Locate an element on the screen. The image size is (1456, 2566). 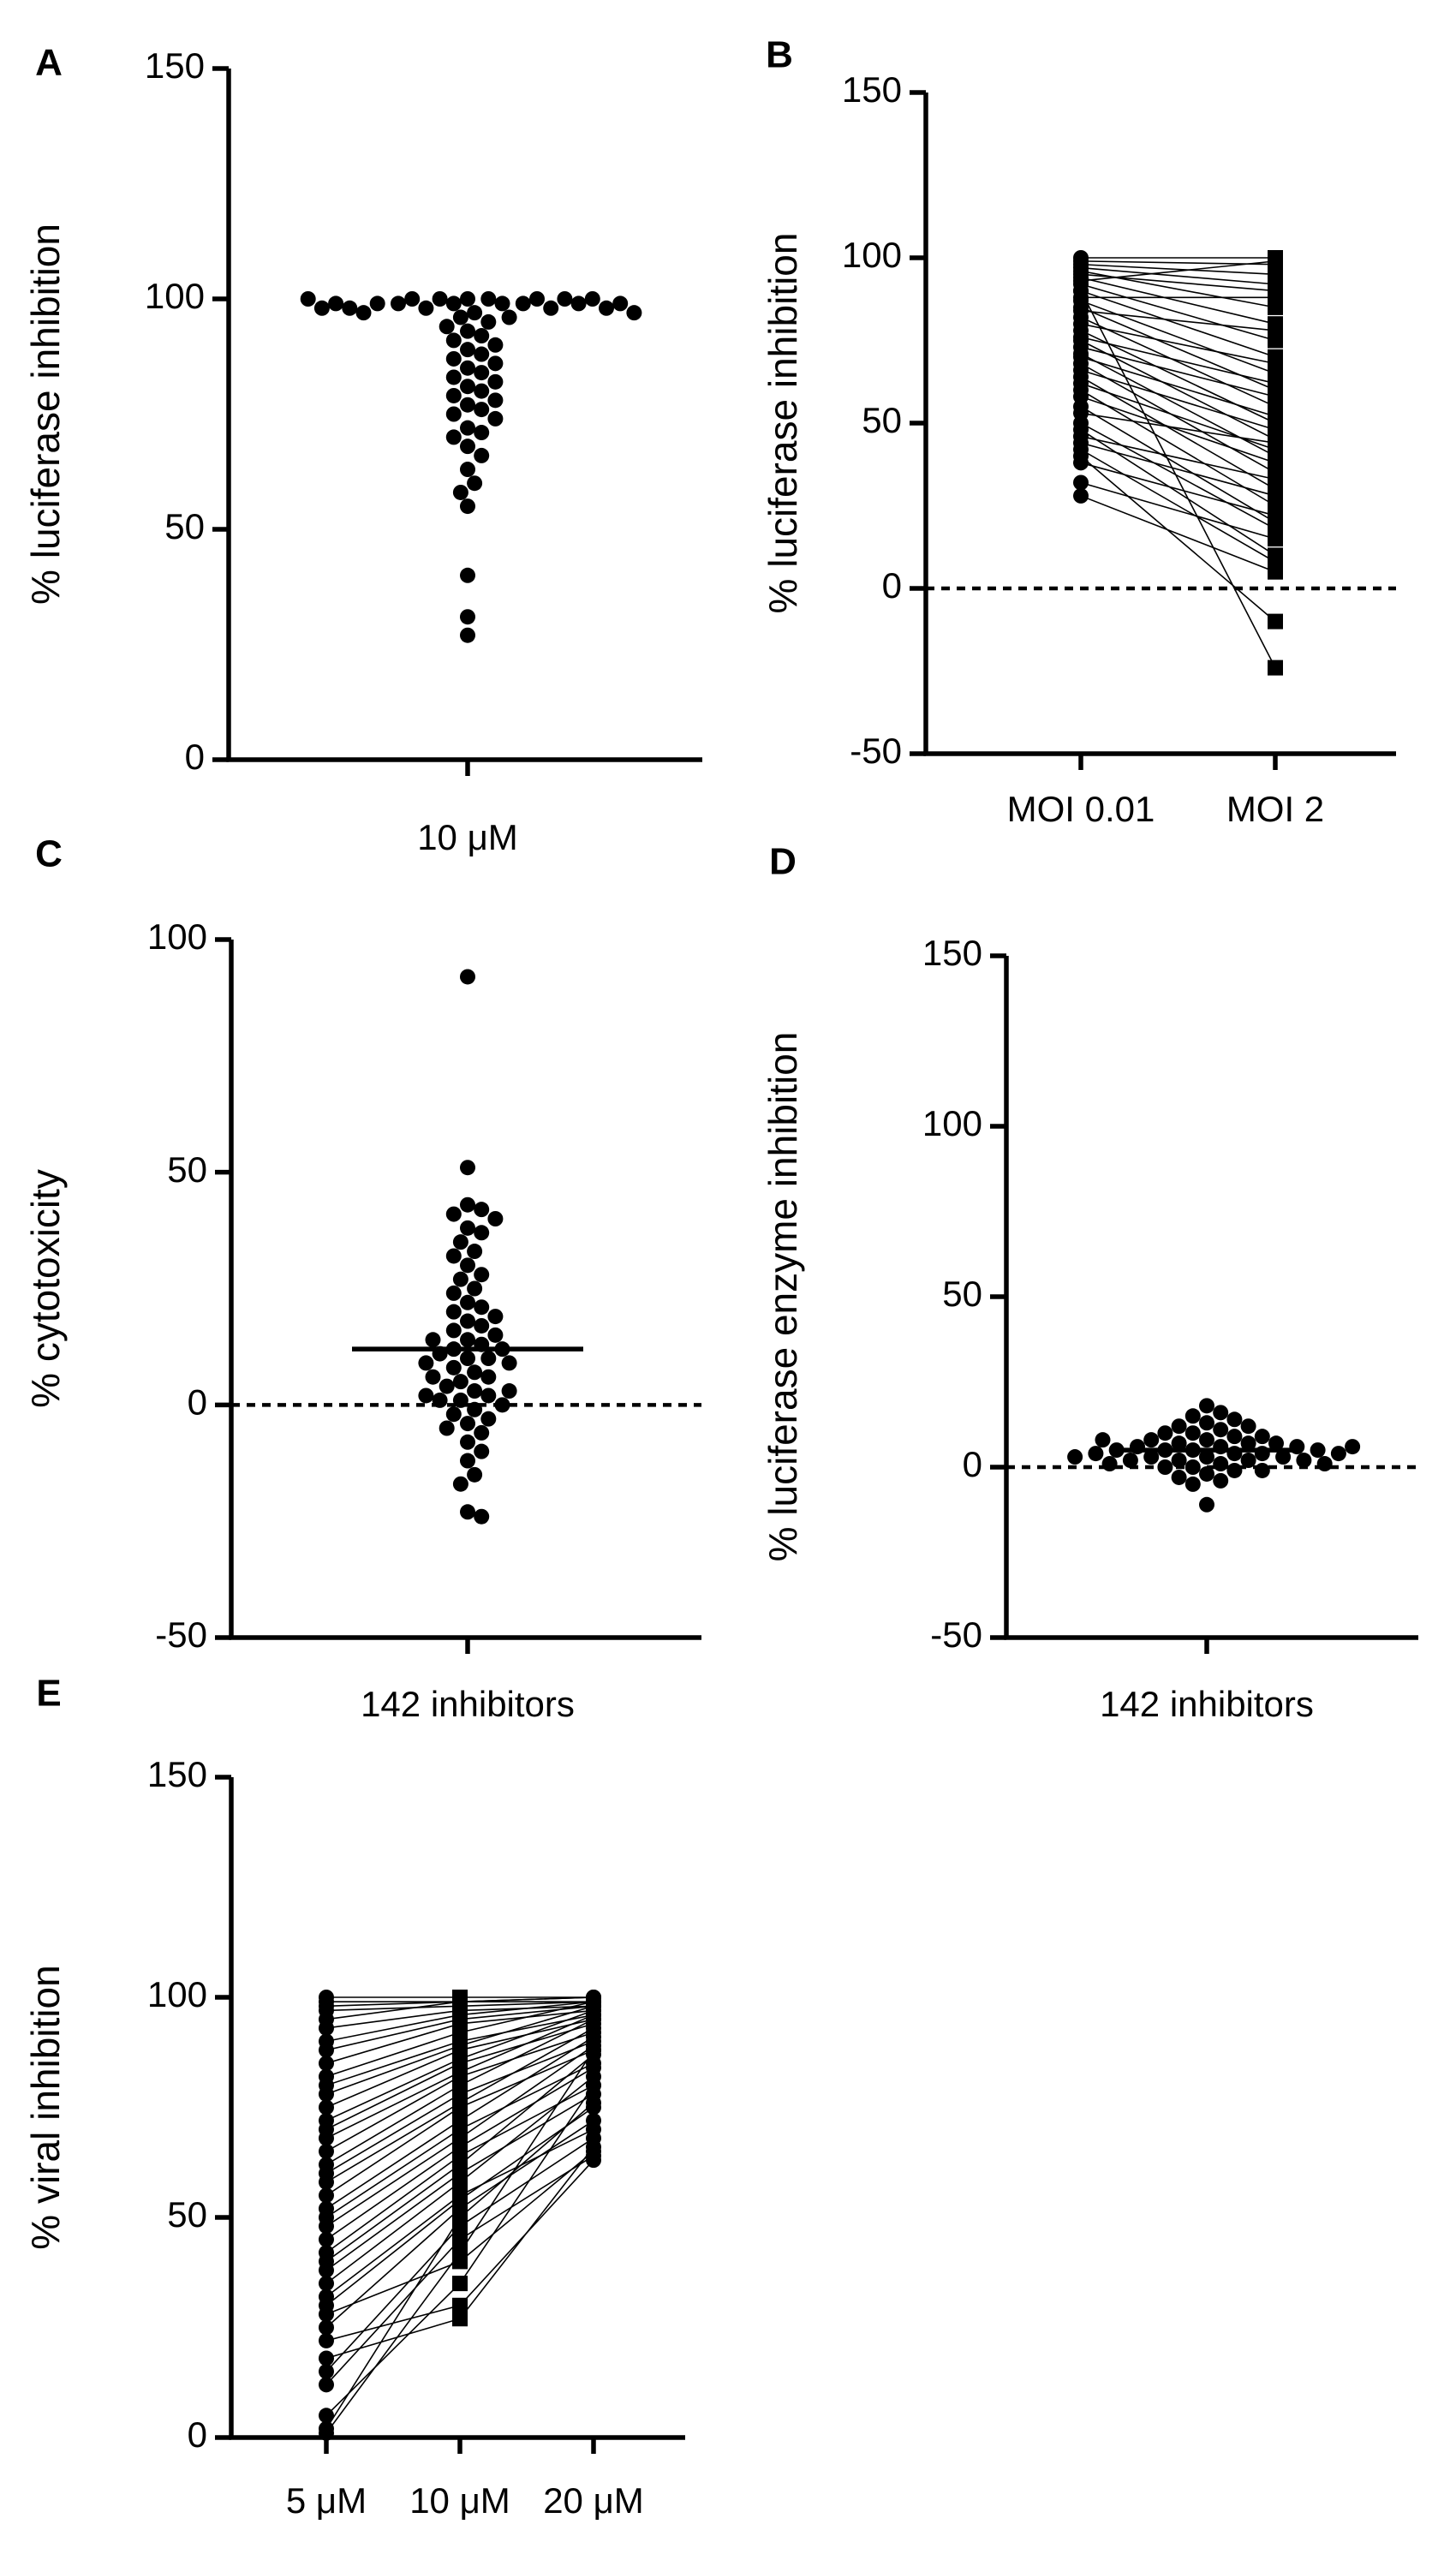
x-tick-label: MOI 2 is located at coordinates (1275, 809).